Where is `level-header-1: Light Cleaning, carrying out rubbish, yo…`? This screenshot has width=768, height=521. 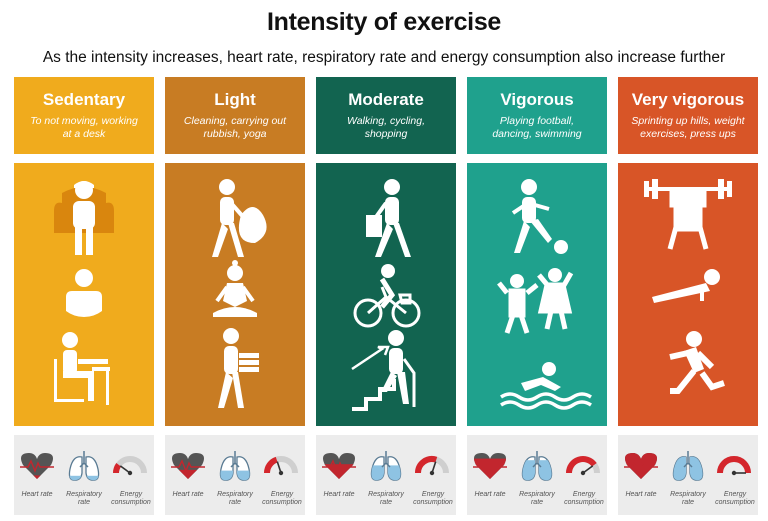 level-header-1: Light Cleaning, carrying out rubbish, yo… is located at coordinates (235, 115).